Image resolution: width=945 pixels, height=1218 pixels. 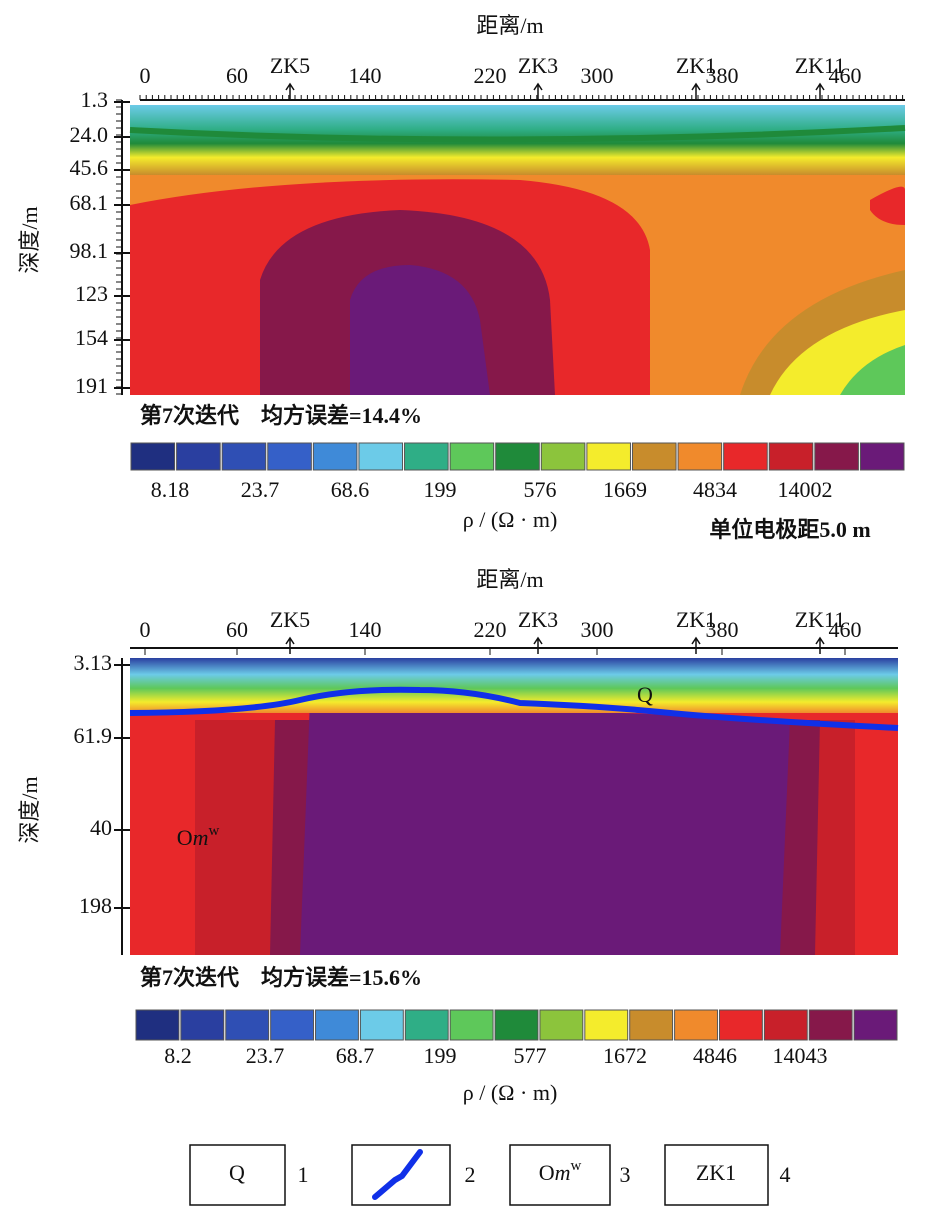 What do you see at coordinates (185, 837) in the screenshot?
I see `layer-label-base: O` at bounding box center [185, 837].